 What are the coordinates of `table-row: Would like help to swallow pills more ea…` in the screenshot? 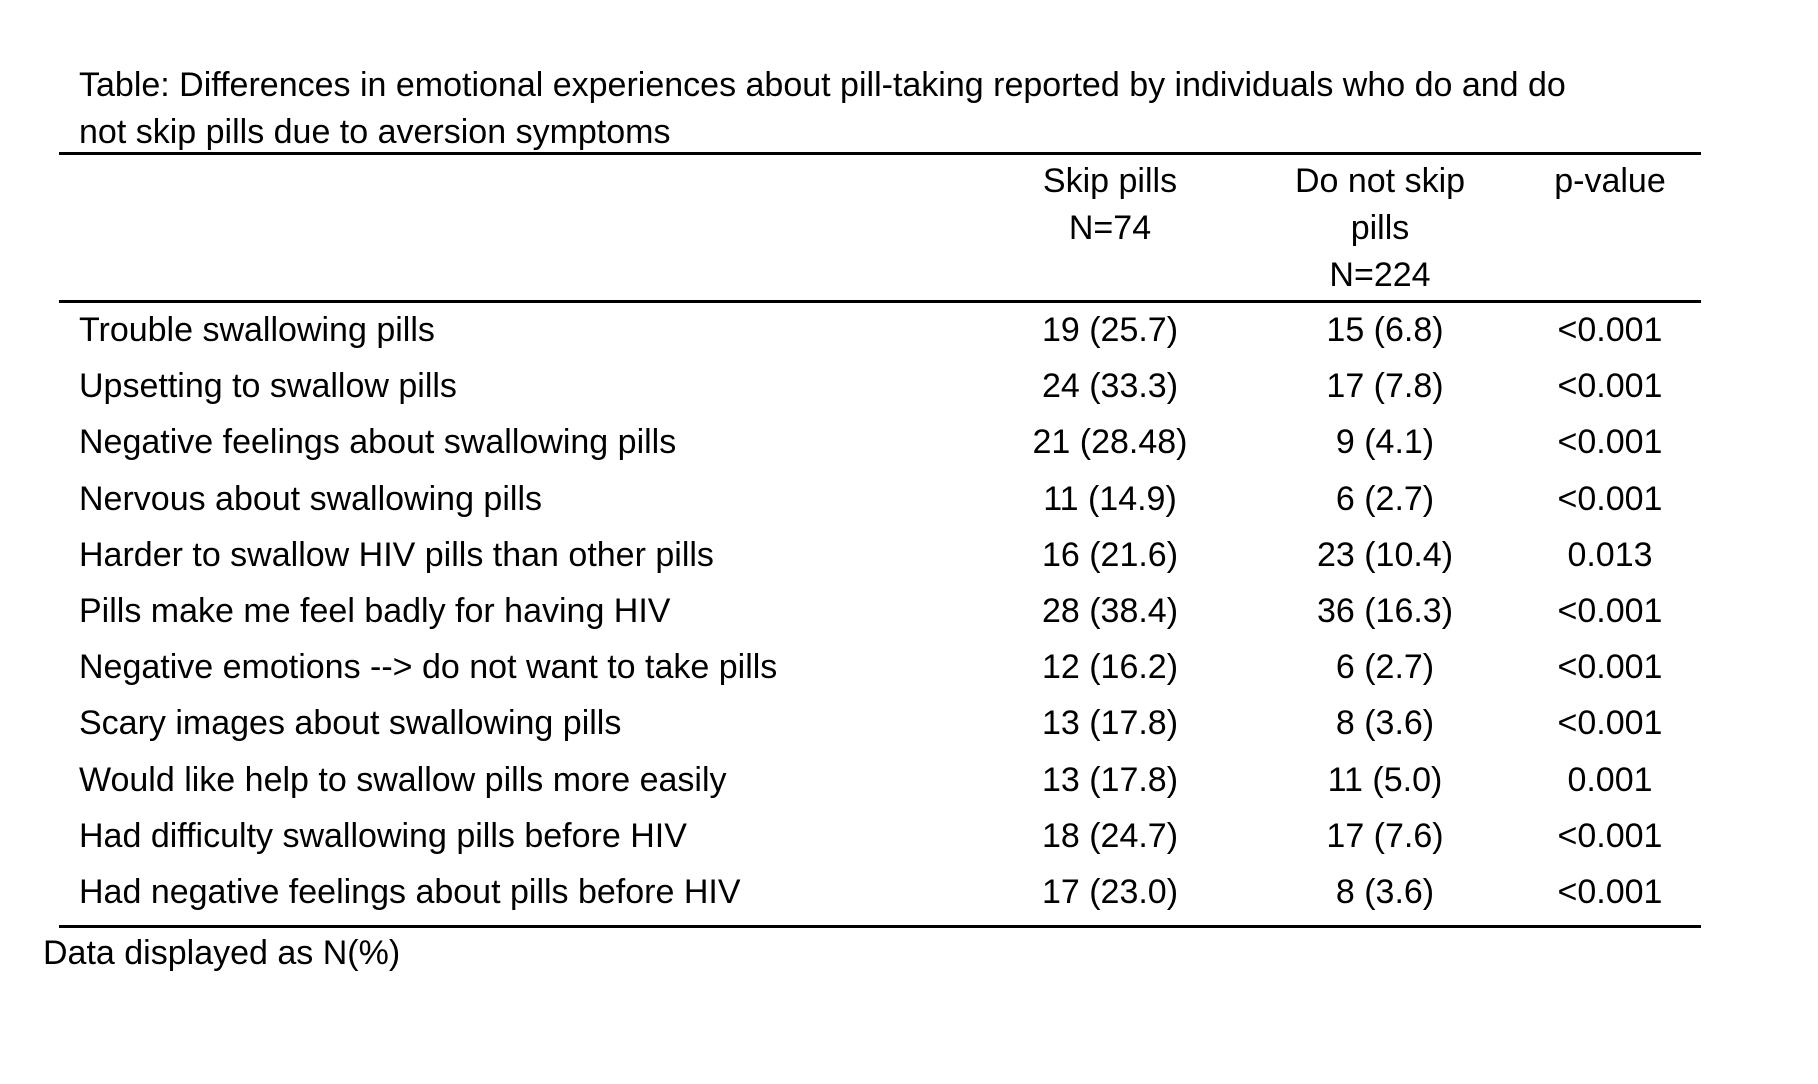 It's located at (909, 780).